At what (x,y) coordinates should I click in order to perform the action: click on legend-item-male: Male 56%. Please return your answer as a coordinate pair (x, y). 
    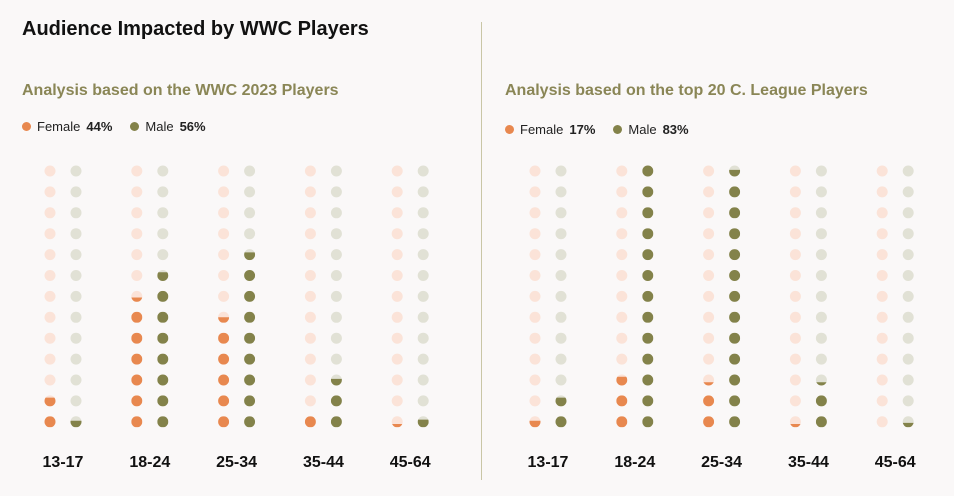
    Looking at the image, I should click on (168, 126).